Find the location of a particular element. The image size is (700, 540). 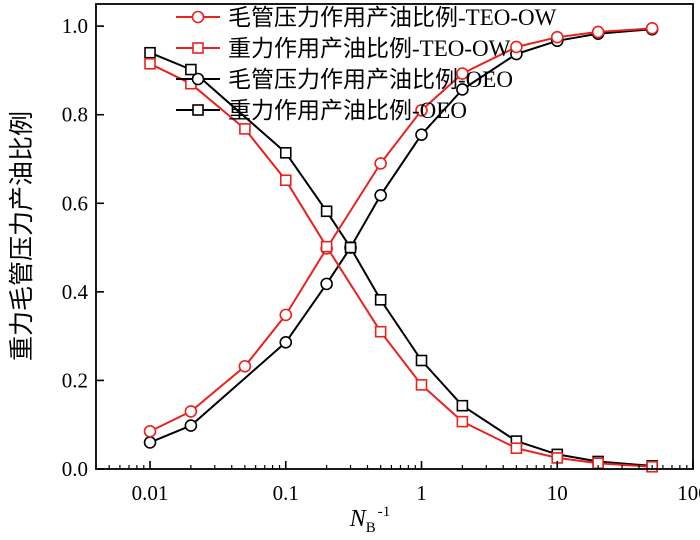

x-tick-label: 0.01 is located at coordinates (150, 493).